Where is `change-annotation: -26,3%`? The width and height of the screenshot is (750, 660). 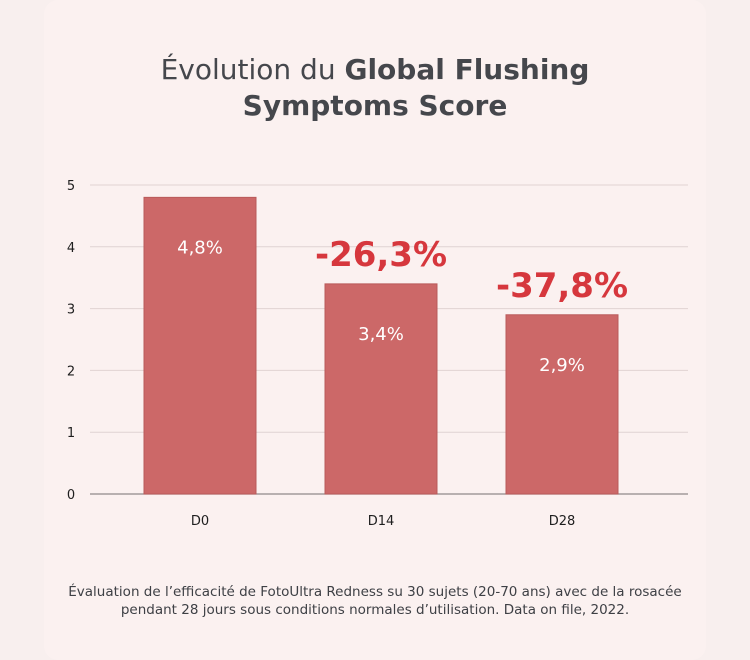
change-annotation: -26,3% is located at coordinates (381, 255).